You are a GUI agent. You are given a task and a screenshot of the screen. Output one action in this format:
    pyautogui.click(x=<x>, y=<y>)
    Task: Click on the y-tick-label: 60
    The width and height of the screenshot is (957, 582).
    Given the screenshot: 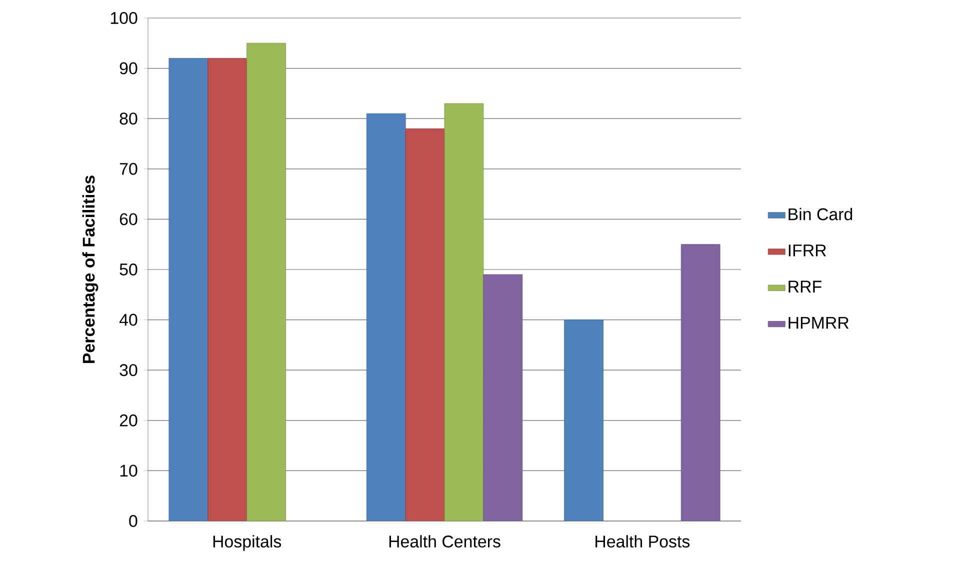 What is the action you would take?
    pyautogui.click(x=129, y=219)
    